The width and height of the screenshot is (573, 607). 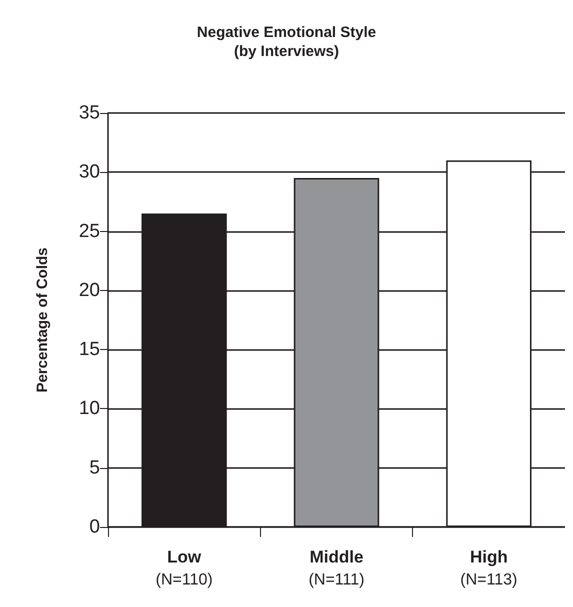 I want to click on y-tick-label: 35, so click(x=89, y=113).